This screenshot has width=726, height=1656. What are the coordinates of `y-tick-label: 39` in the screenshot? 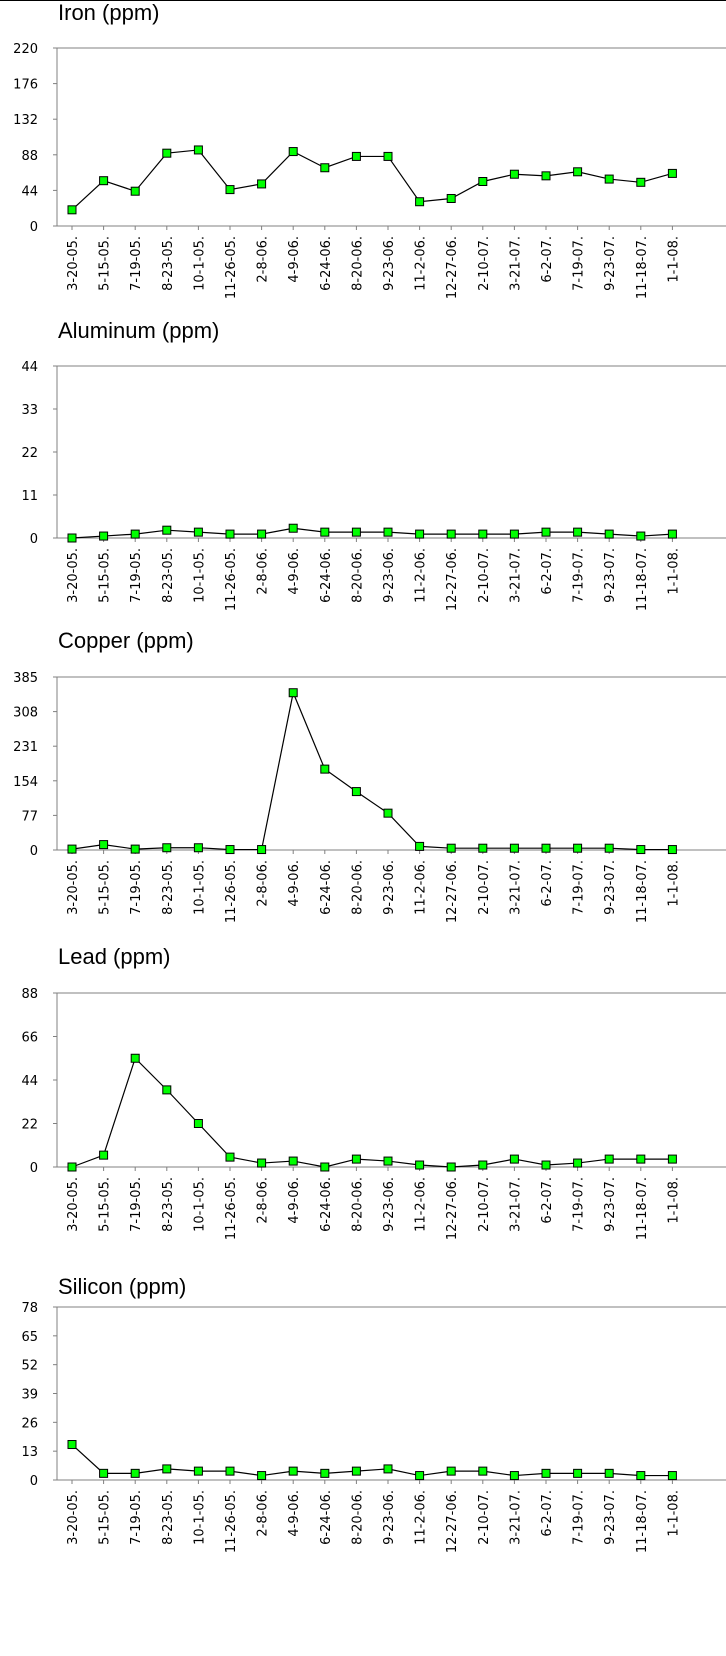 It's located at (29, 1395).